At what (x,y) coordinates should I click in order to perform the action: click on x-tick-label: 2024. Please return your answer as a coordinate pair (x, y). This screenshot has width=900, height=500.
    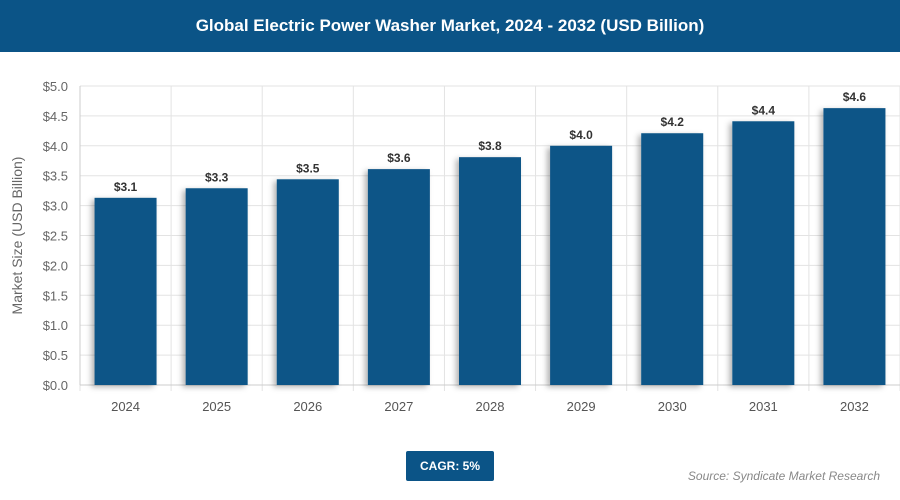
    Looking at the image, I should click on (125, 406).